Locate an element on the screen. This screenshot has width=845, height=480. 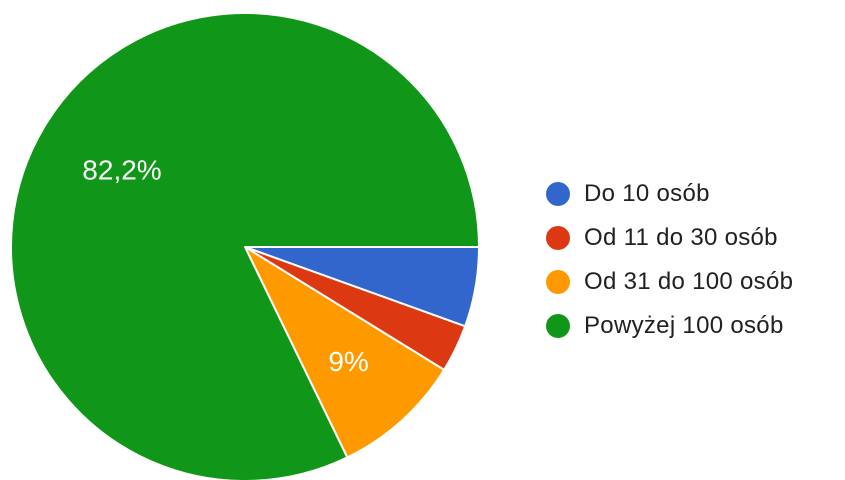
legend-item-powyzej-100: Powyżej 100 osób is located at coordinates (691, 326).